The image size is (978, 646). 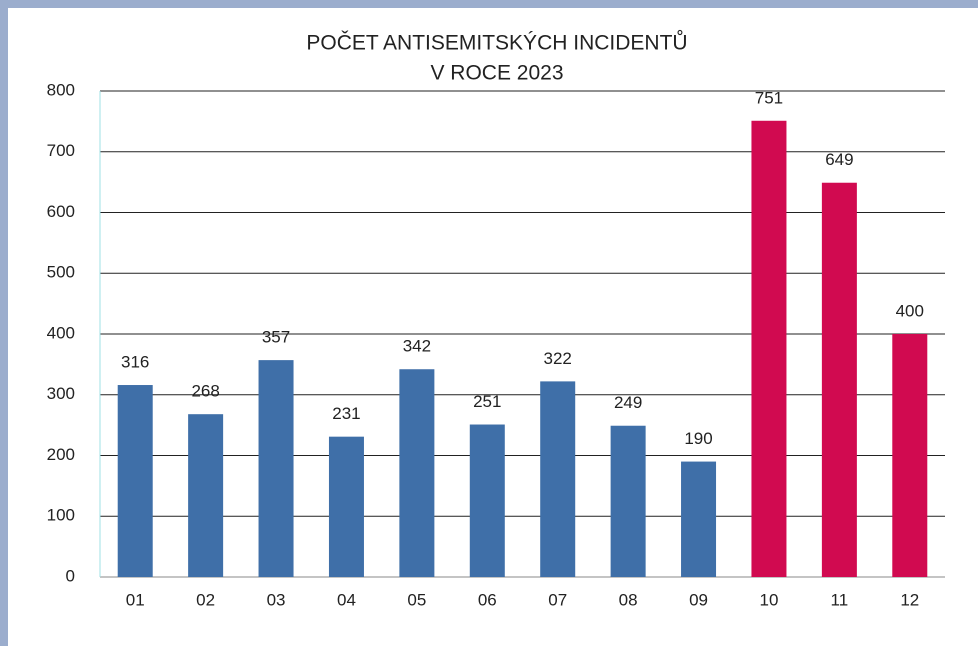 What do you see at coordinates (61, 150) in the screenshot?
I see `y-tick-label: 700` at bounding box center [61, 150].